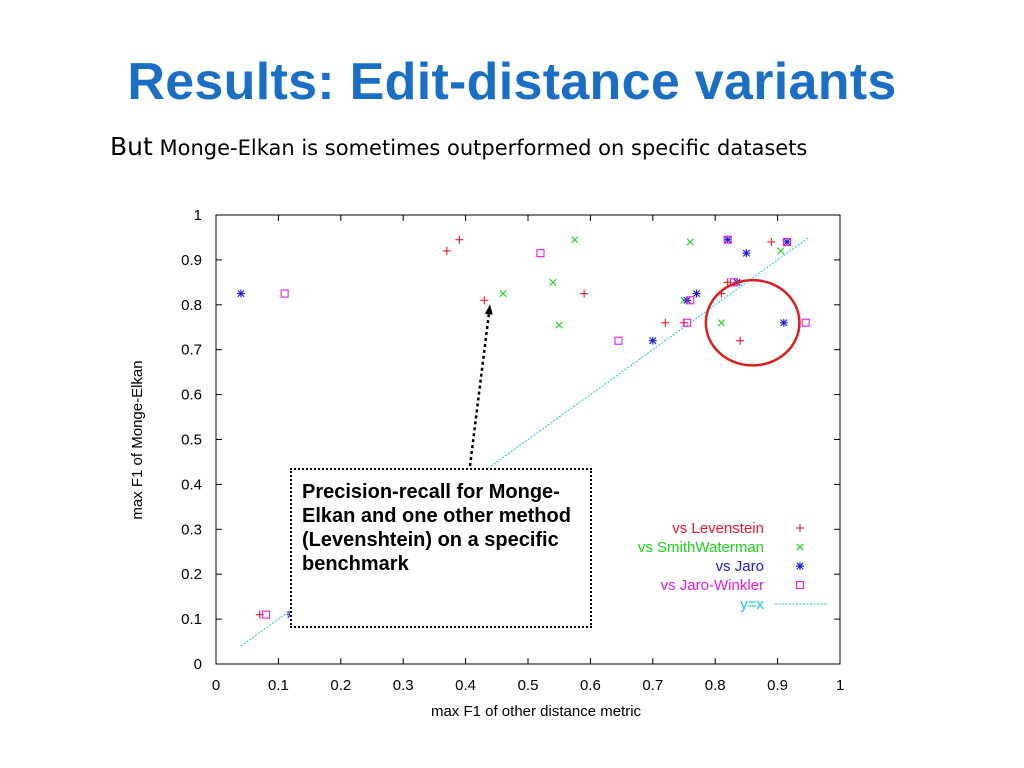 The width and height of the screenshot is (1024, 768). Describe the element at coordinates (712, 585) in the screenshot. I see `legend-label: vs Jaro-Winkler` at that location.